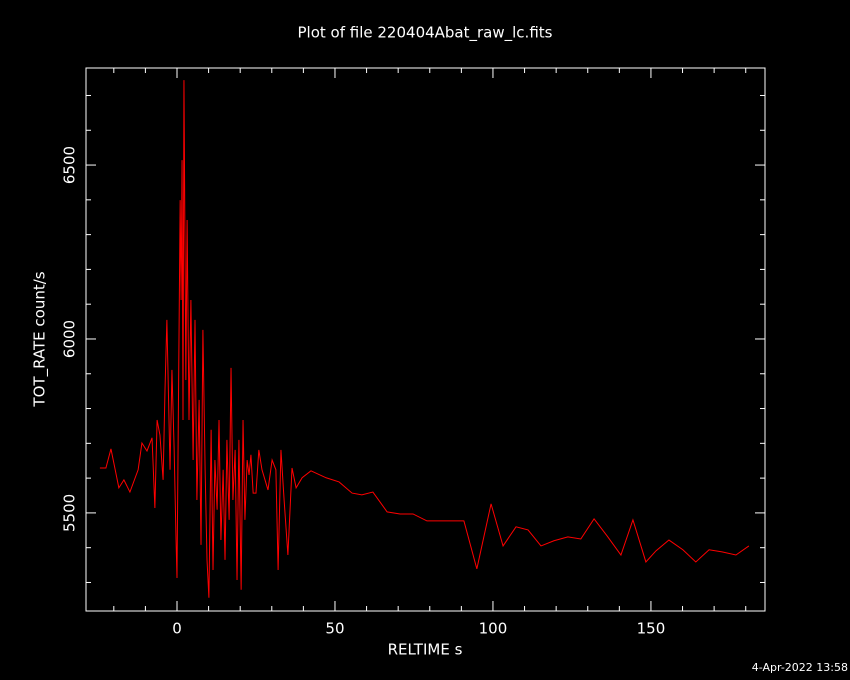 The image size is (850, 680). What do you see at coordinates (40, 339) in the screenshot?
I see `y-axis-label: TOT_RATE count/s` at bounding box center [40, 339].